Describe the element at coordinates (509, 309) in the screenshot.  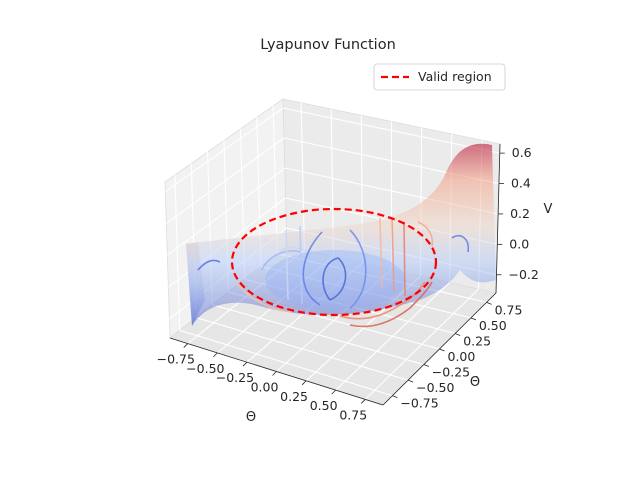
I see `y-tick-label: 0.75` at that location.